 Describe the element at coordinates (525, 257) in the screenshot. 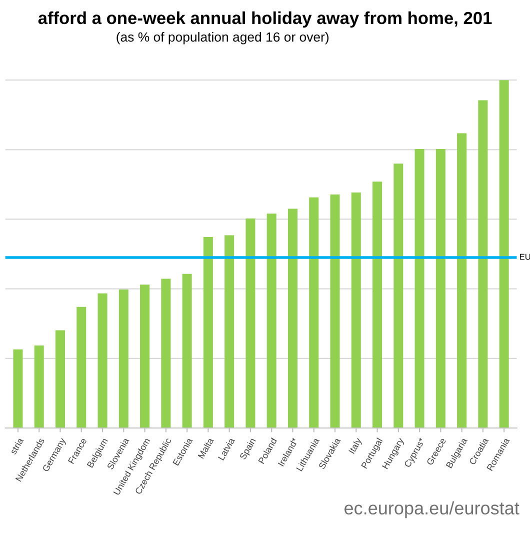

I see `ref-line-label: EU` at that location.